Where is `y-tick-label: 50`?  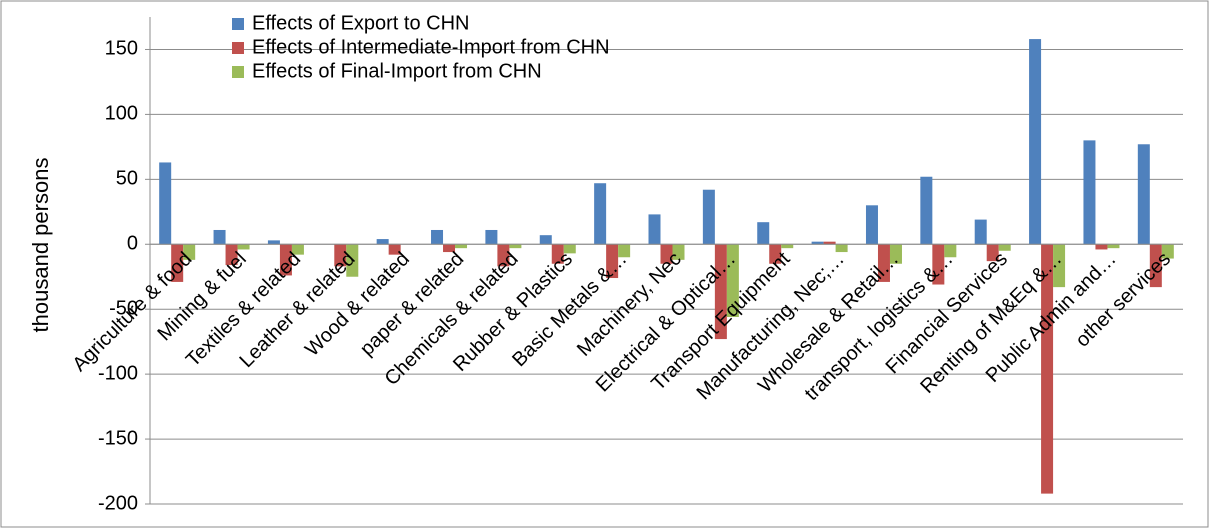
y-tick-label: 50 is located at coordinates (127, 179).